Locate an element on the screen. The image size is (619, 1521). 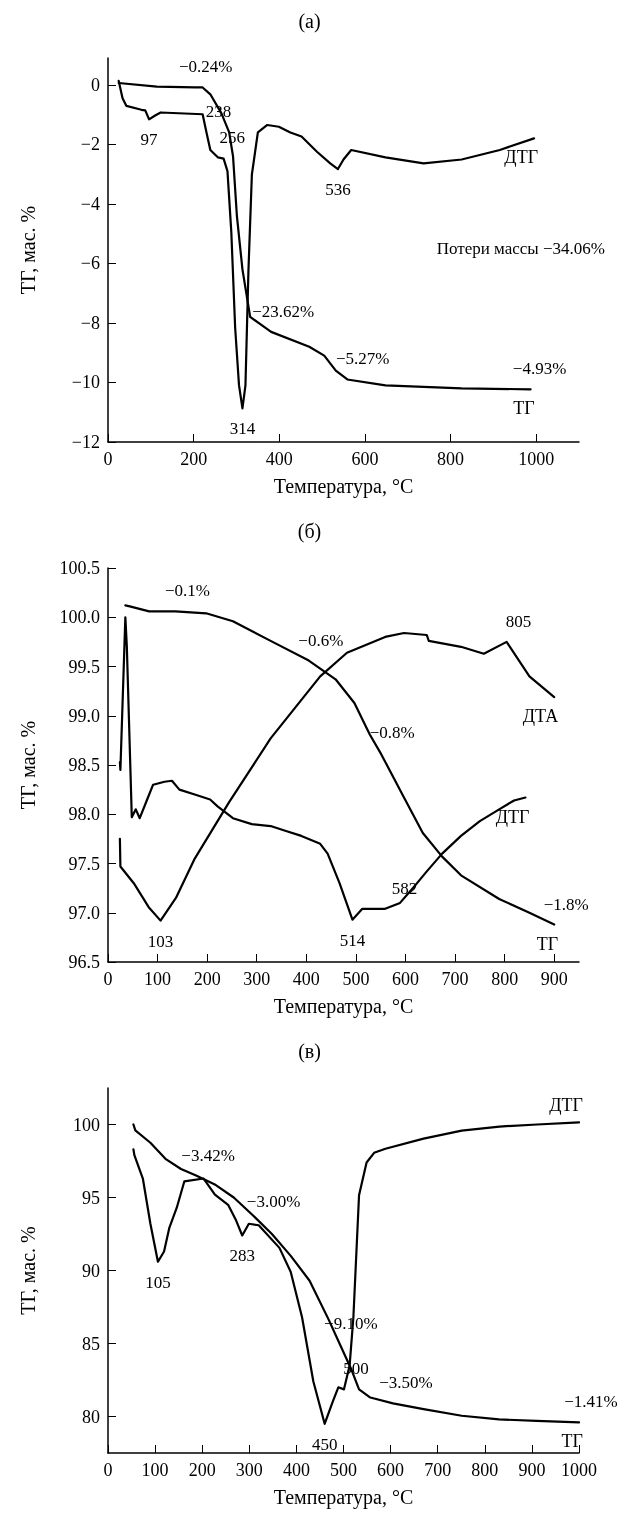
y-tick-label: 97.0 is located at coordinates (84, 912).